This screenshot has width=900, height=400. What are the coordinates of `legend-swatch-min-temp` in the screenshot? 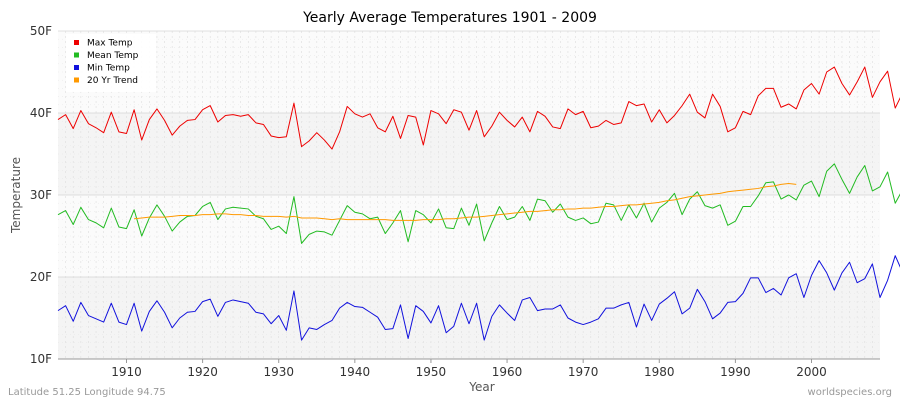 It's located at (76, 67).